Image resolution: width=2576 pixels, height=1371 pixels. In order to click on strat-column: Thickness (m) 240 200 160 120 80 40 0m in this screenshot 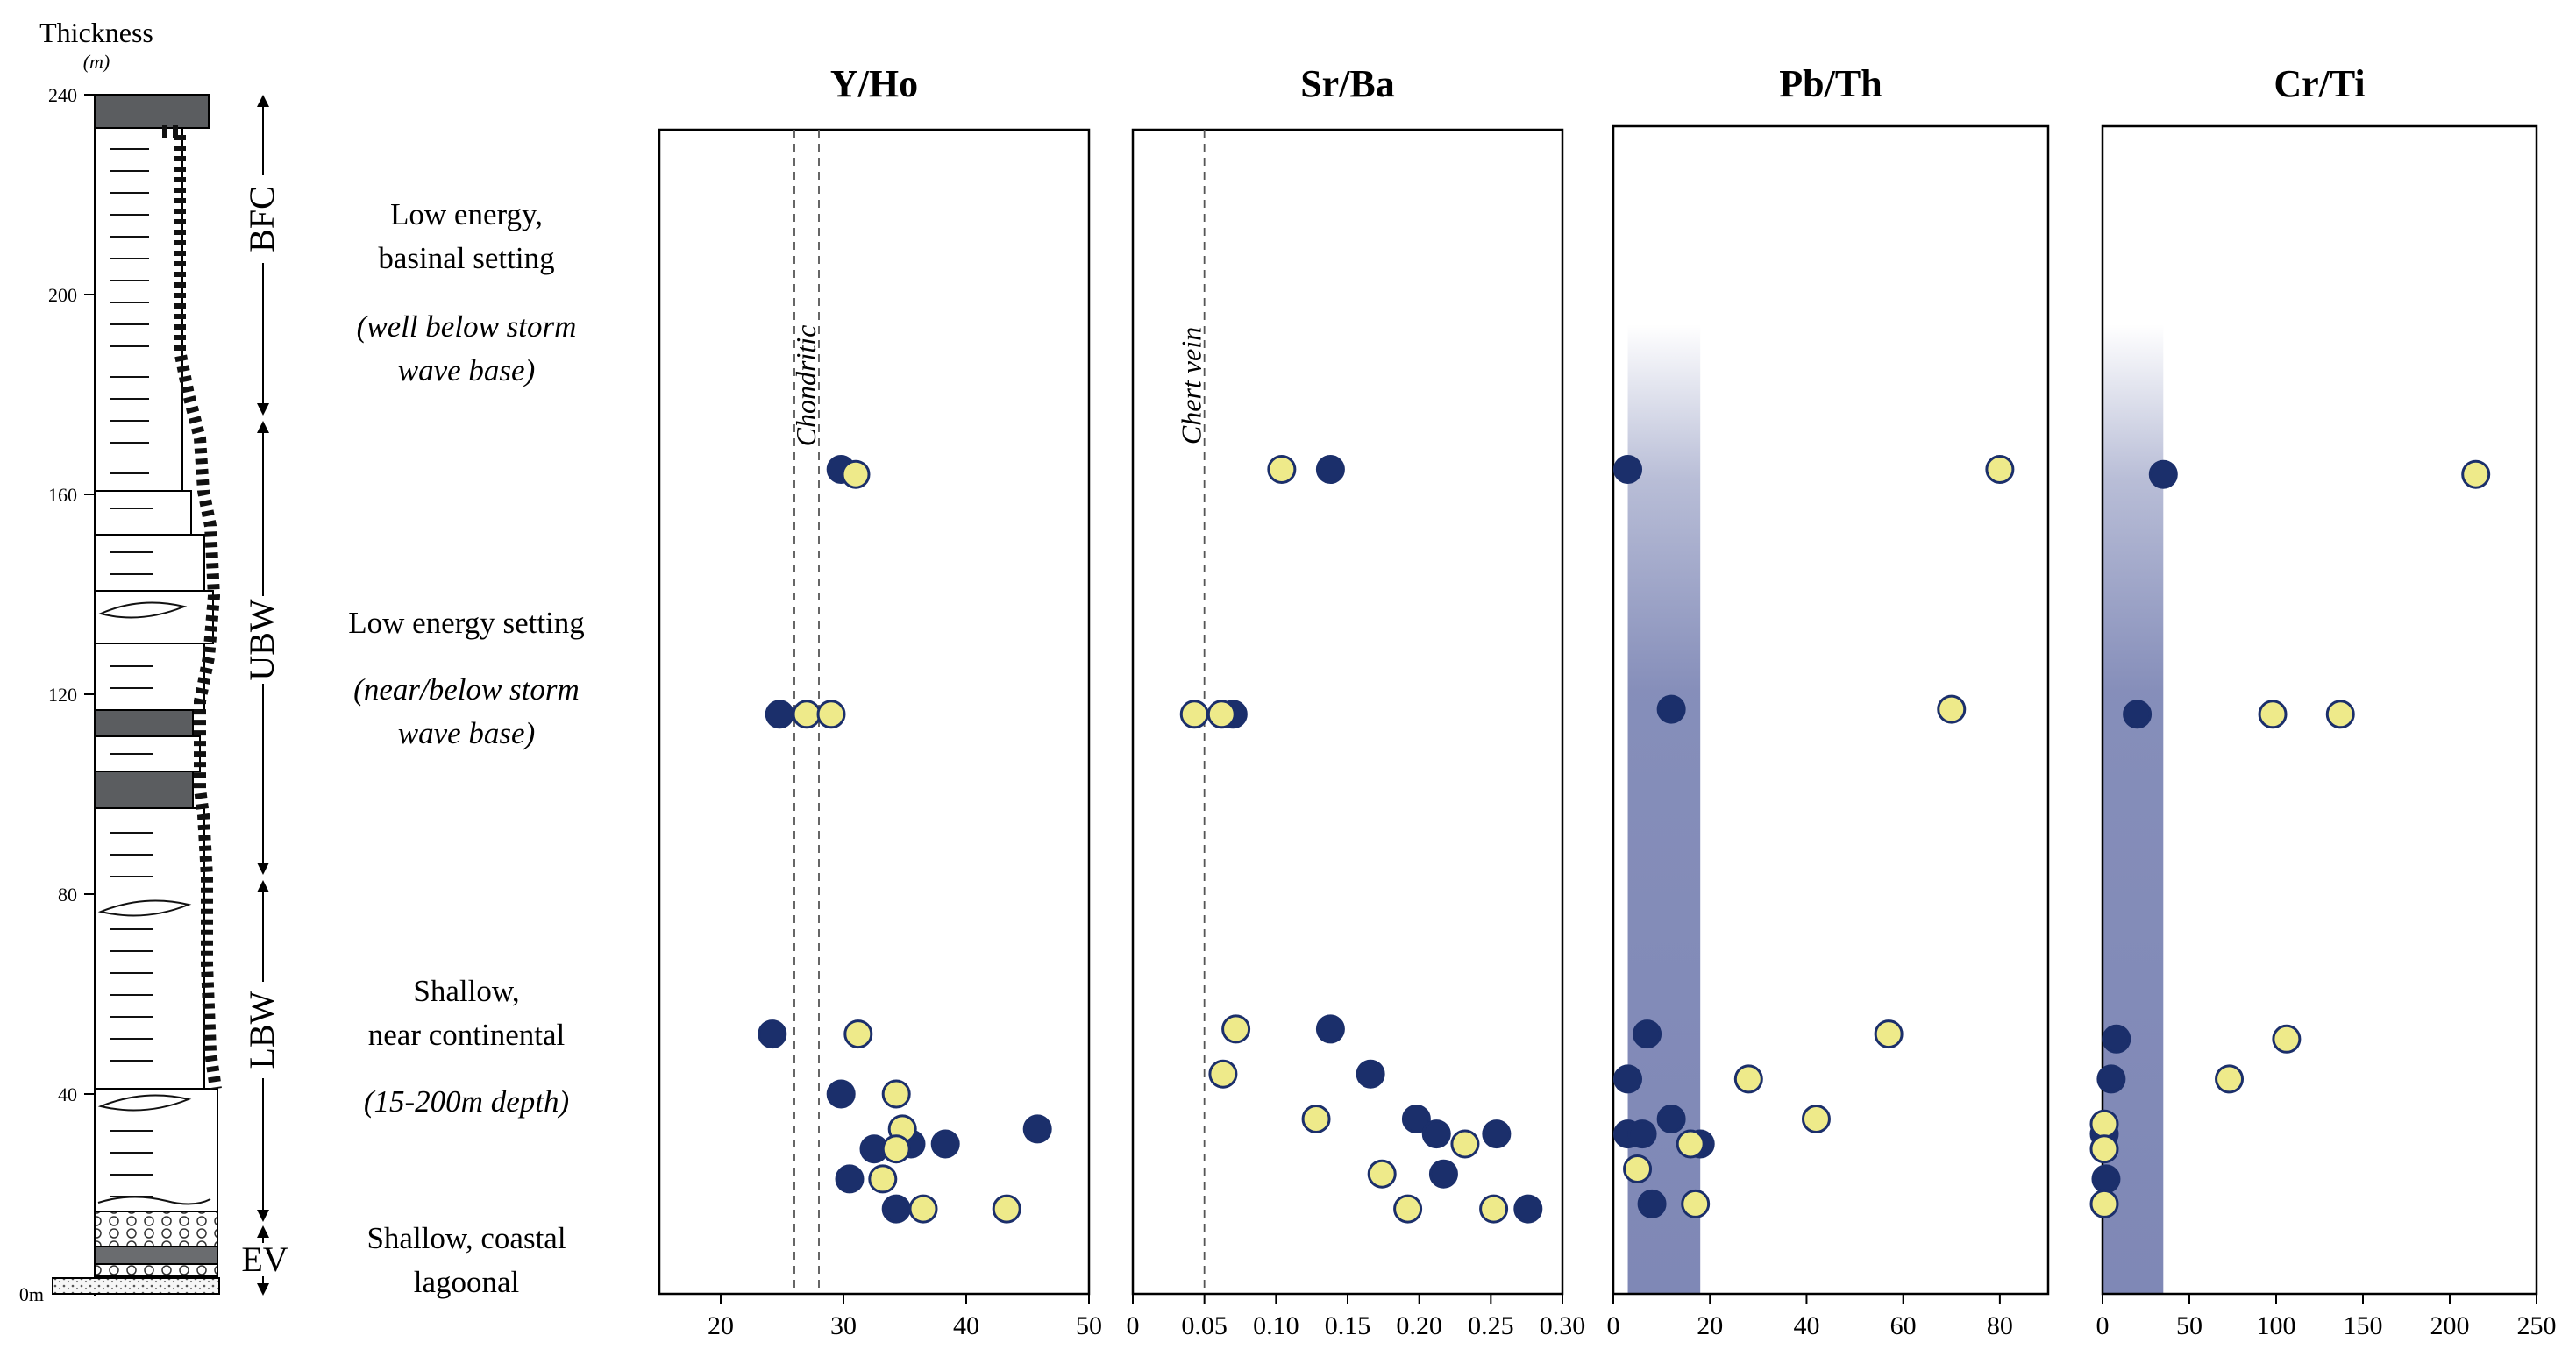, I will do `click(155, 661)`.